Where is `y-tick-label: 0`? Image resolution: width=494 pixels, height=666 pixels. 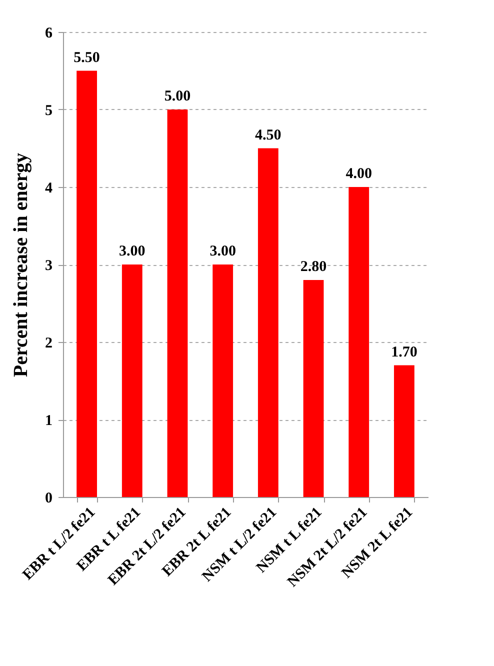
y-tick-label: 0 is located at coordinates (48, 498).